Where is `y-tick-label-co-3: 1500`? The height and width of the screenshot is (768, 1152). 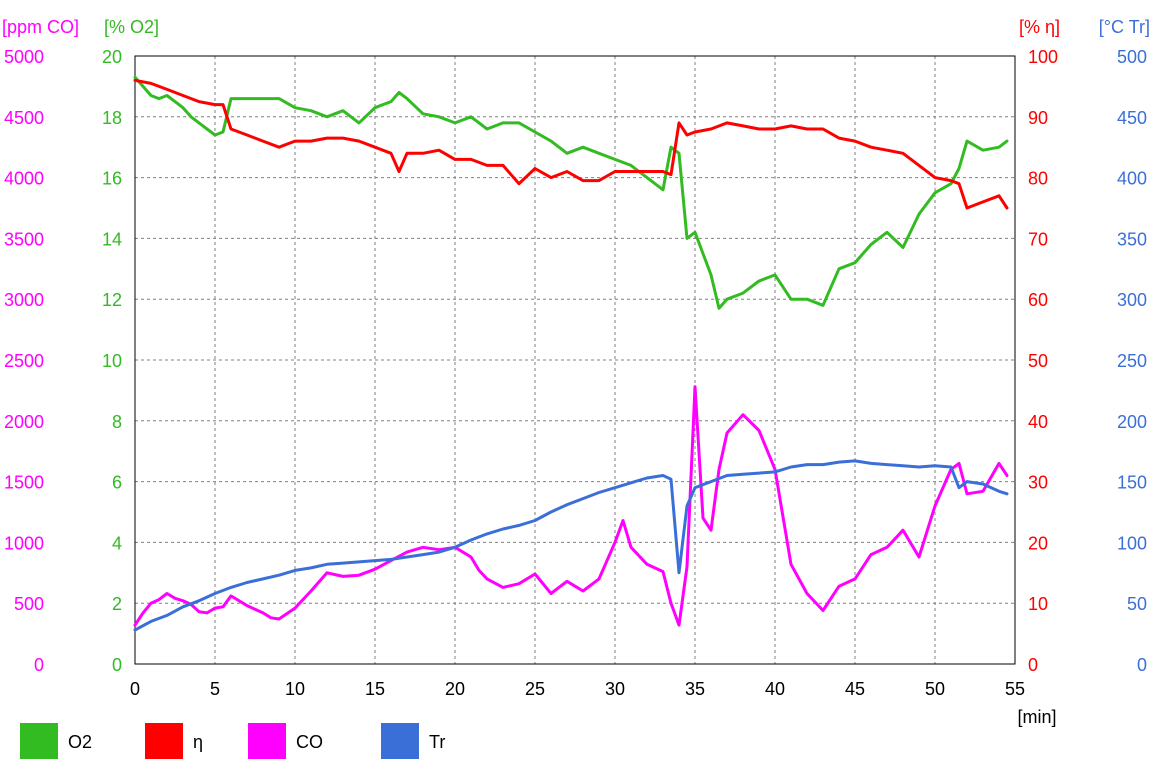
y-tick-label-co-3: 1500 is located at coordinates (24, 483).